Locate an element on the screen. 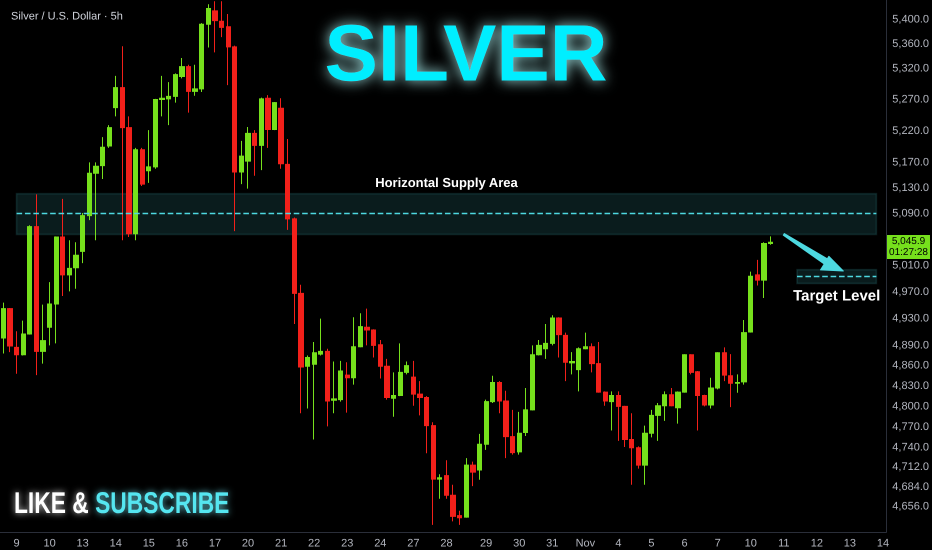 This screenshot has height=550, width=932. y-tick-label: 4,712.0 is located at coordinates (910, 467).